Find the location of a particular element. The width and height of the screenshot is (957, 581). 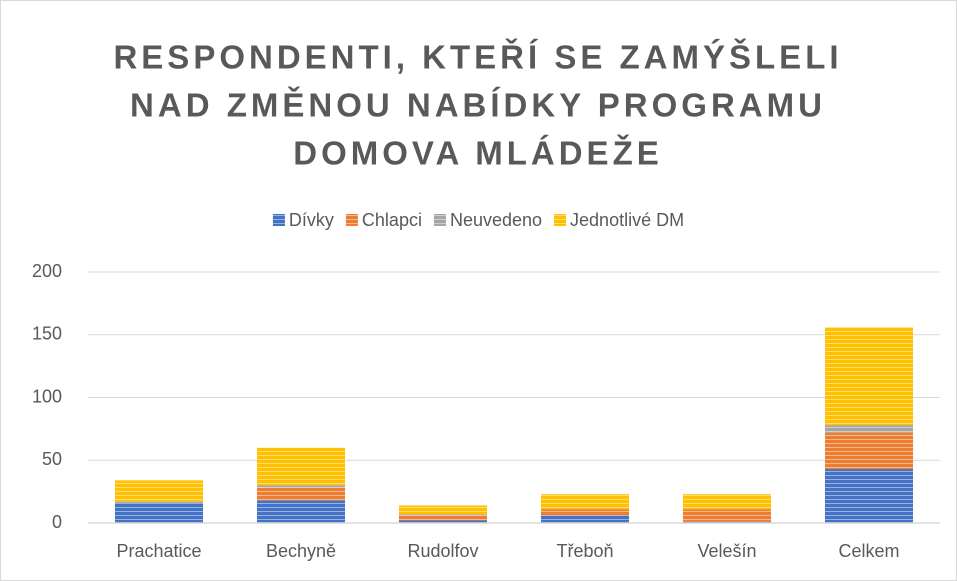

y-tick-label: 0 is located at coordinates (57, 522).